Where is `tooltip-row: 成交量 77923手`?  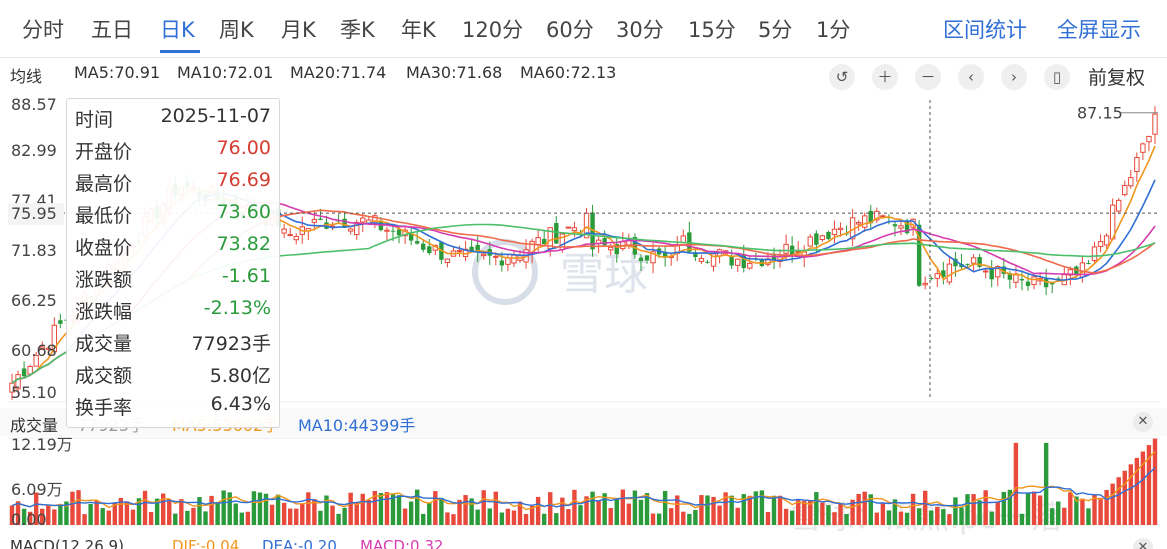 tooltip-row: 成交量 77923手 is located at coordinates (173, 344).